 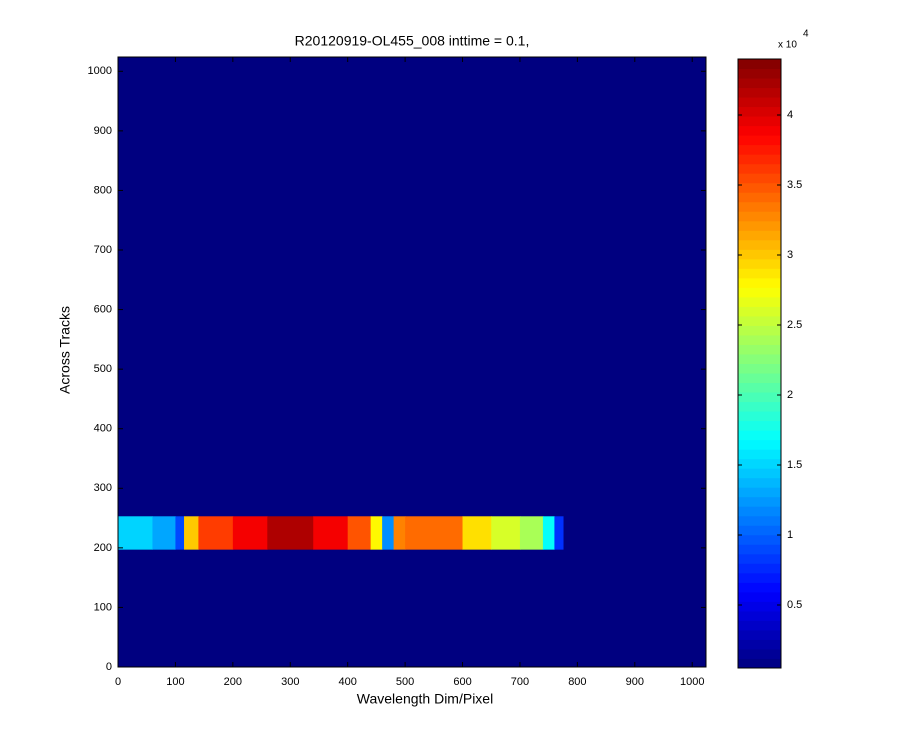 What do you see at coordinates (794, 465) in the screenshot?
I see `colorbar-tick-label: 1.5` at bounding box center [794, 465].